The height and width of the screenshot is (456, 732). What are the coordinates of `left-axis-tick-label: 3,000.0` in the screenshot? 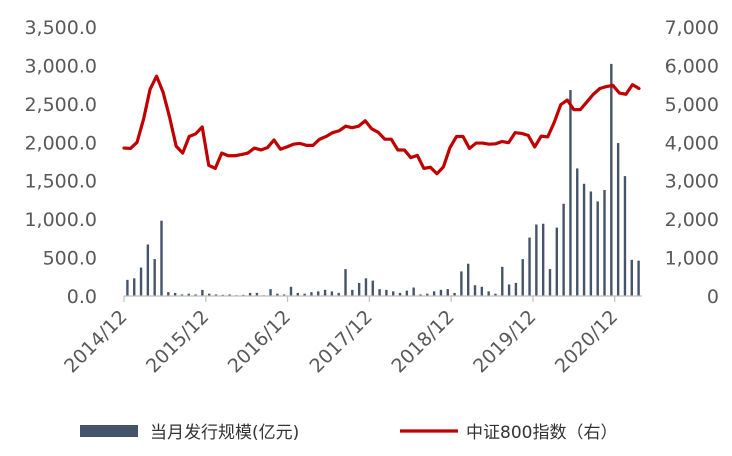 It's located at (60, 66).